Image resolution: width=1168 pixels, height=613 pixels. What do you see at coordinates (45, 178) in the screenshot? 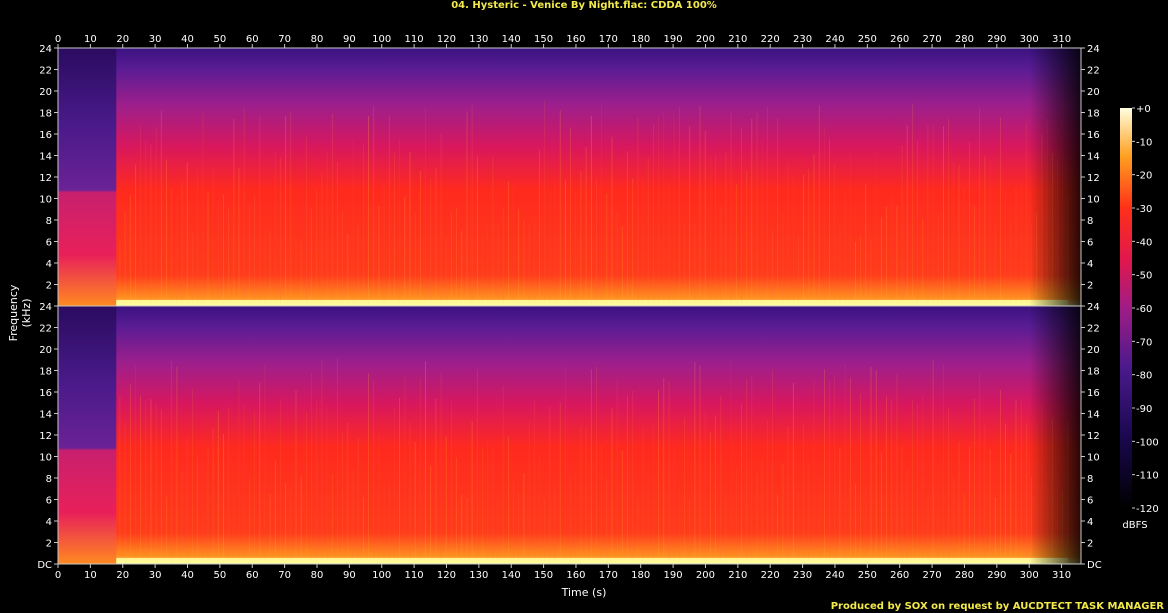
I see `y-tick-label-left: 12` at bounding box center [45, 178].